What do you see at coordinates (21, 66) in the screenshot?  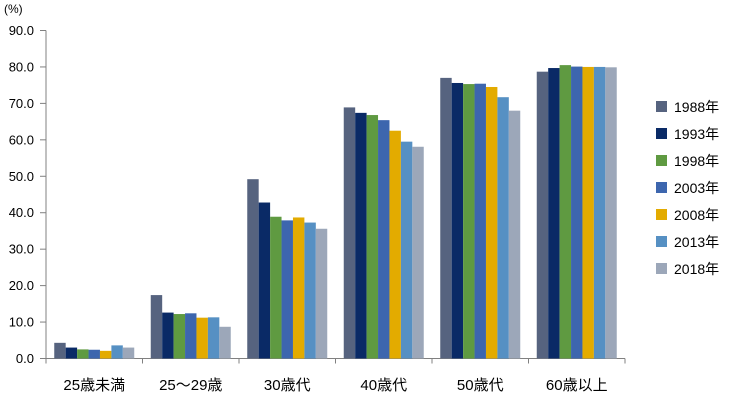 I see `y-axis-tick-label: 80.0` at bounding box center [21, 66].